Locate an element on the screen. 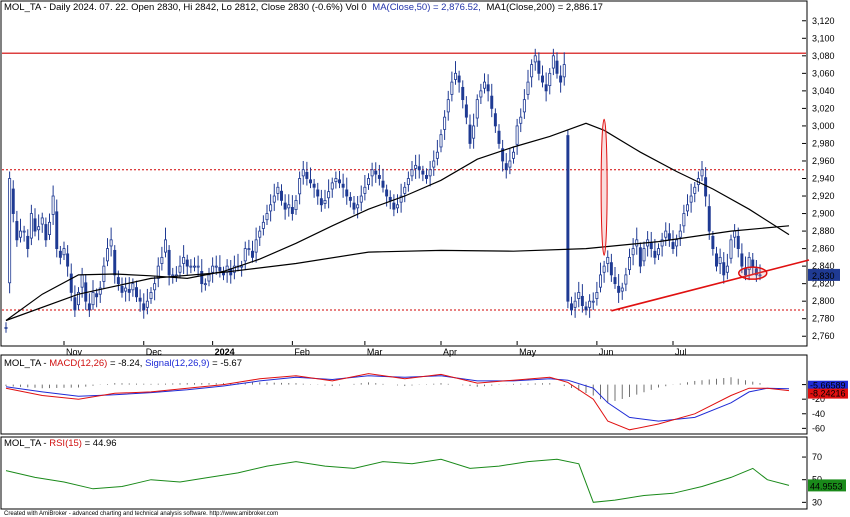 Image resolution: width=850 pixels, height=517 pixels. x-tick-label: Jul is located at coordinates (681, 352).